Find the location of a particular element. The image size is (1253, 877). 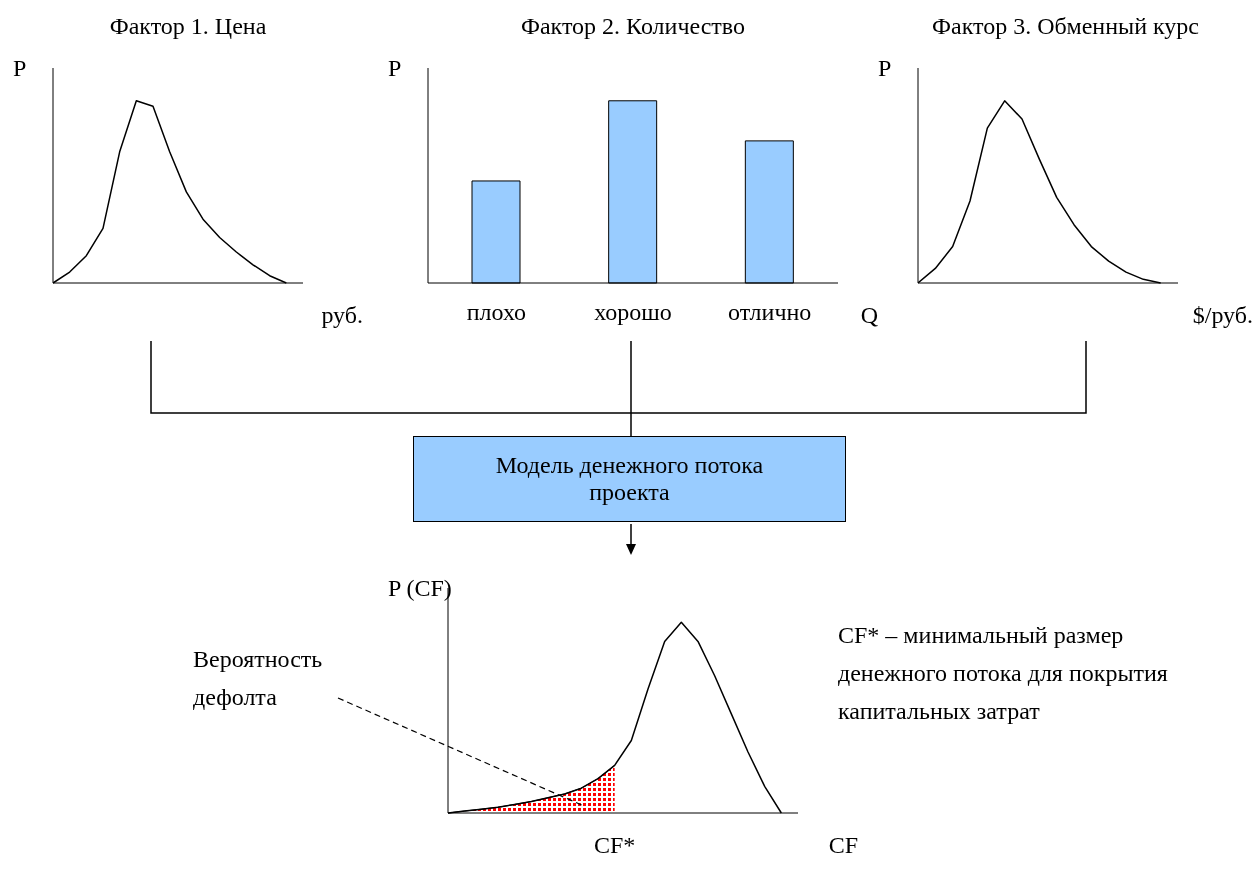

x-axis-title: $/руб. is located at coordinates (1222, 315).